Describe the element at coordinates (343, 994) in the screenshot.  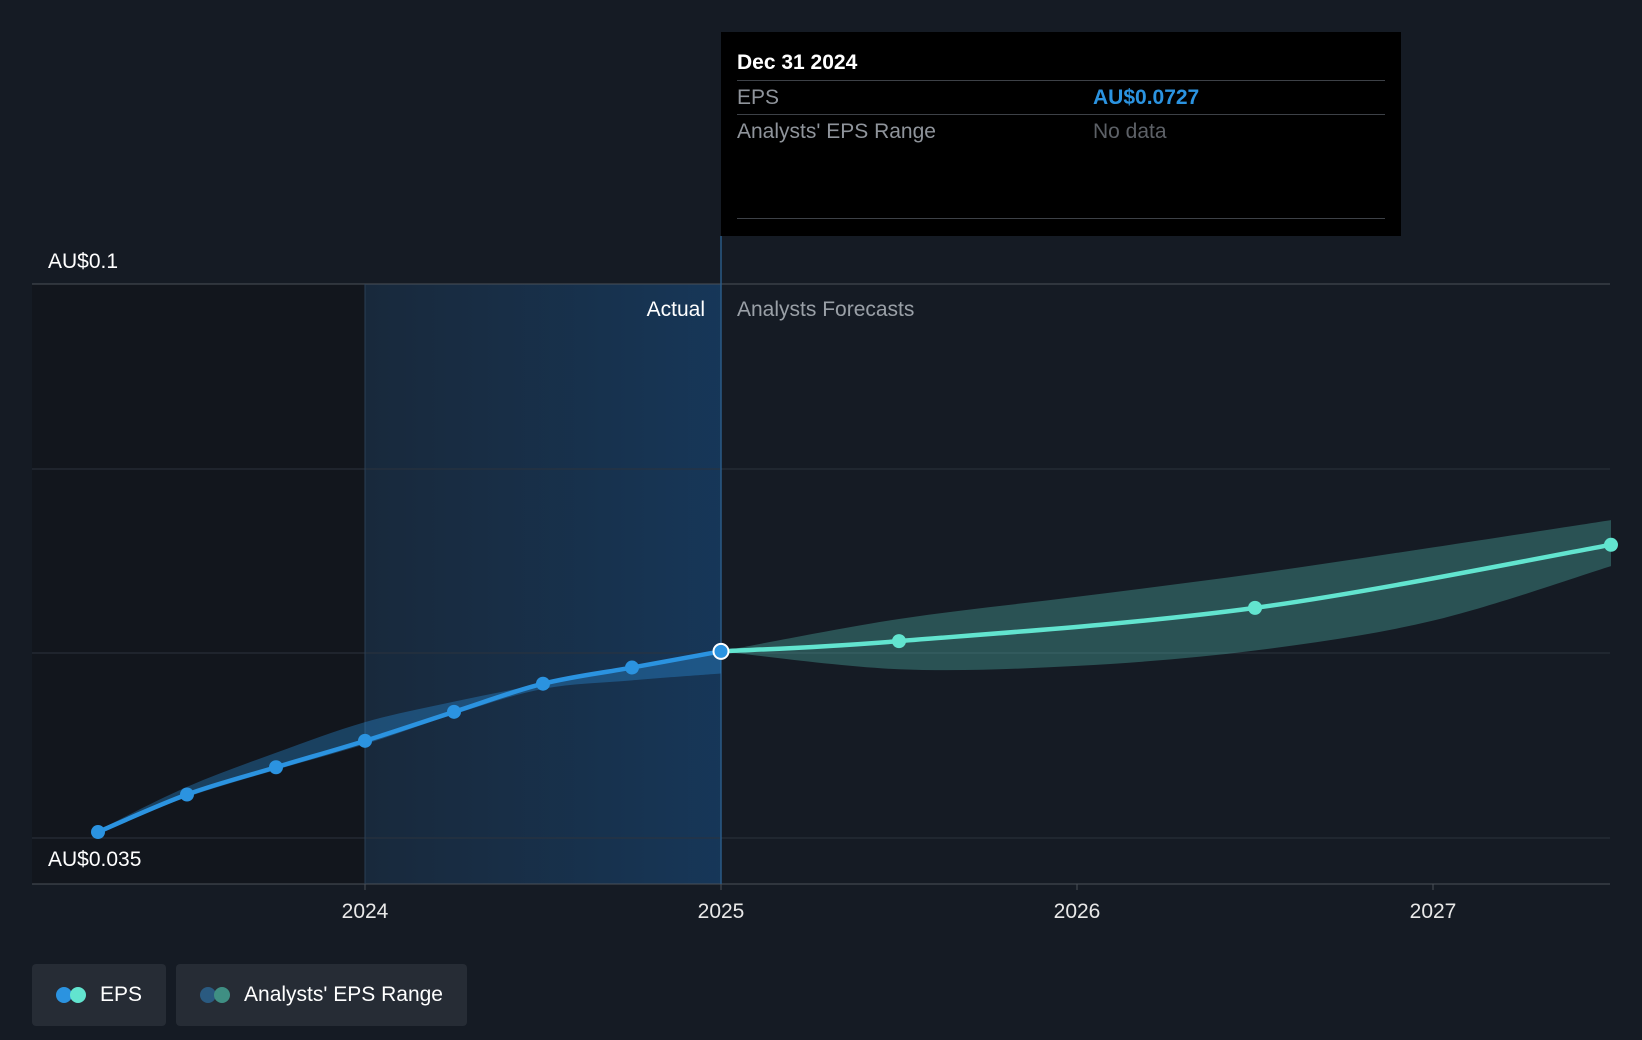
I see `legend-label-eps-range: Analysts' EPS Range` at that location.